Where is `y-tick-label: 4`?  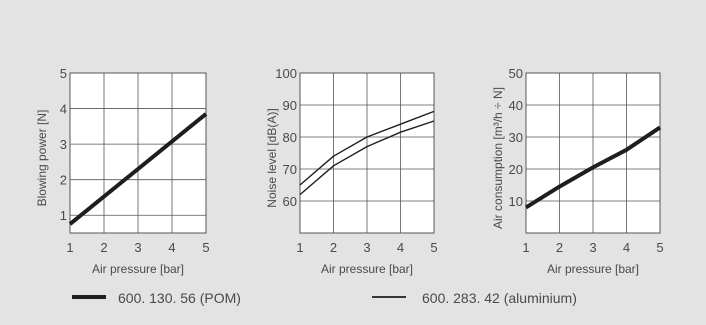 y-tick-label: 4 is located at coordinates (63, 109).